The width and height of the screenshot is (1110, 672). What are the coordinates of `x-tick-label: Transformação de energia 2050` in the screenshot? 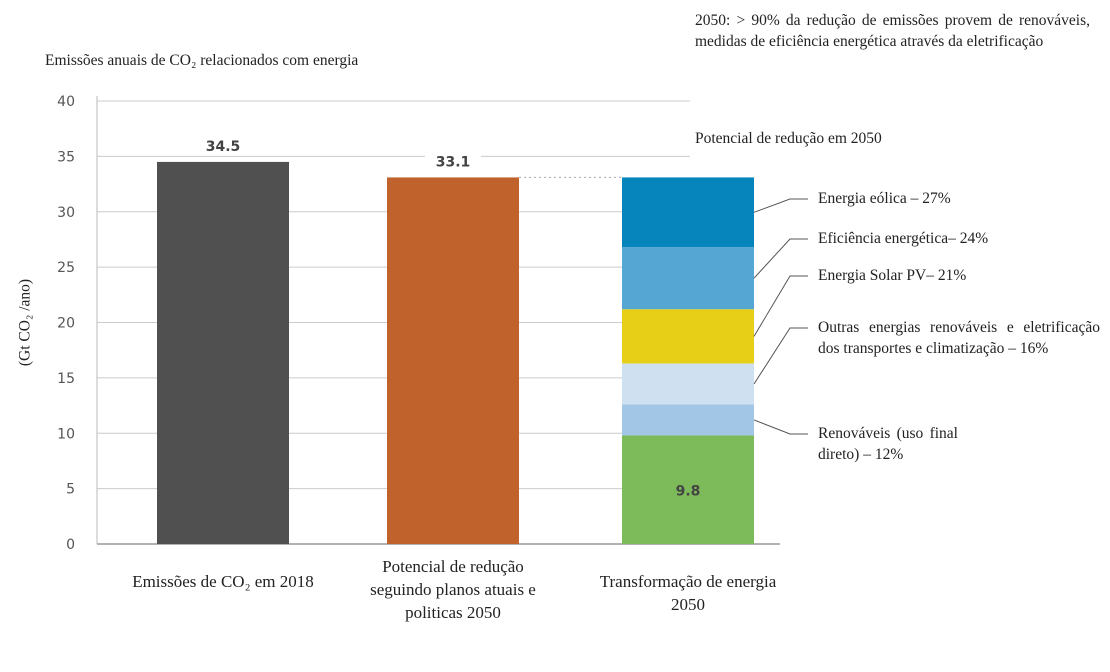 It's located at (688, 593).